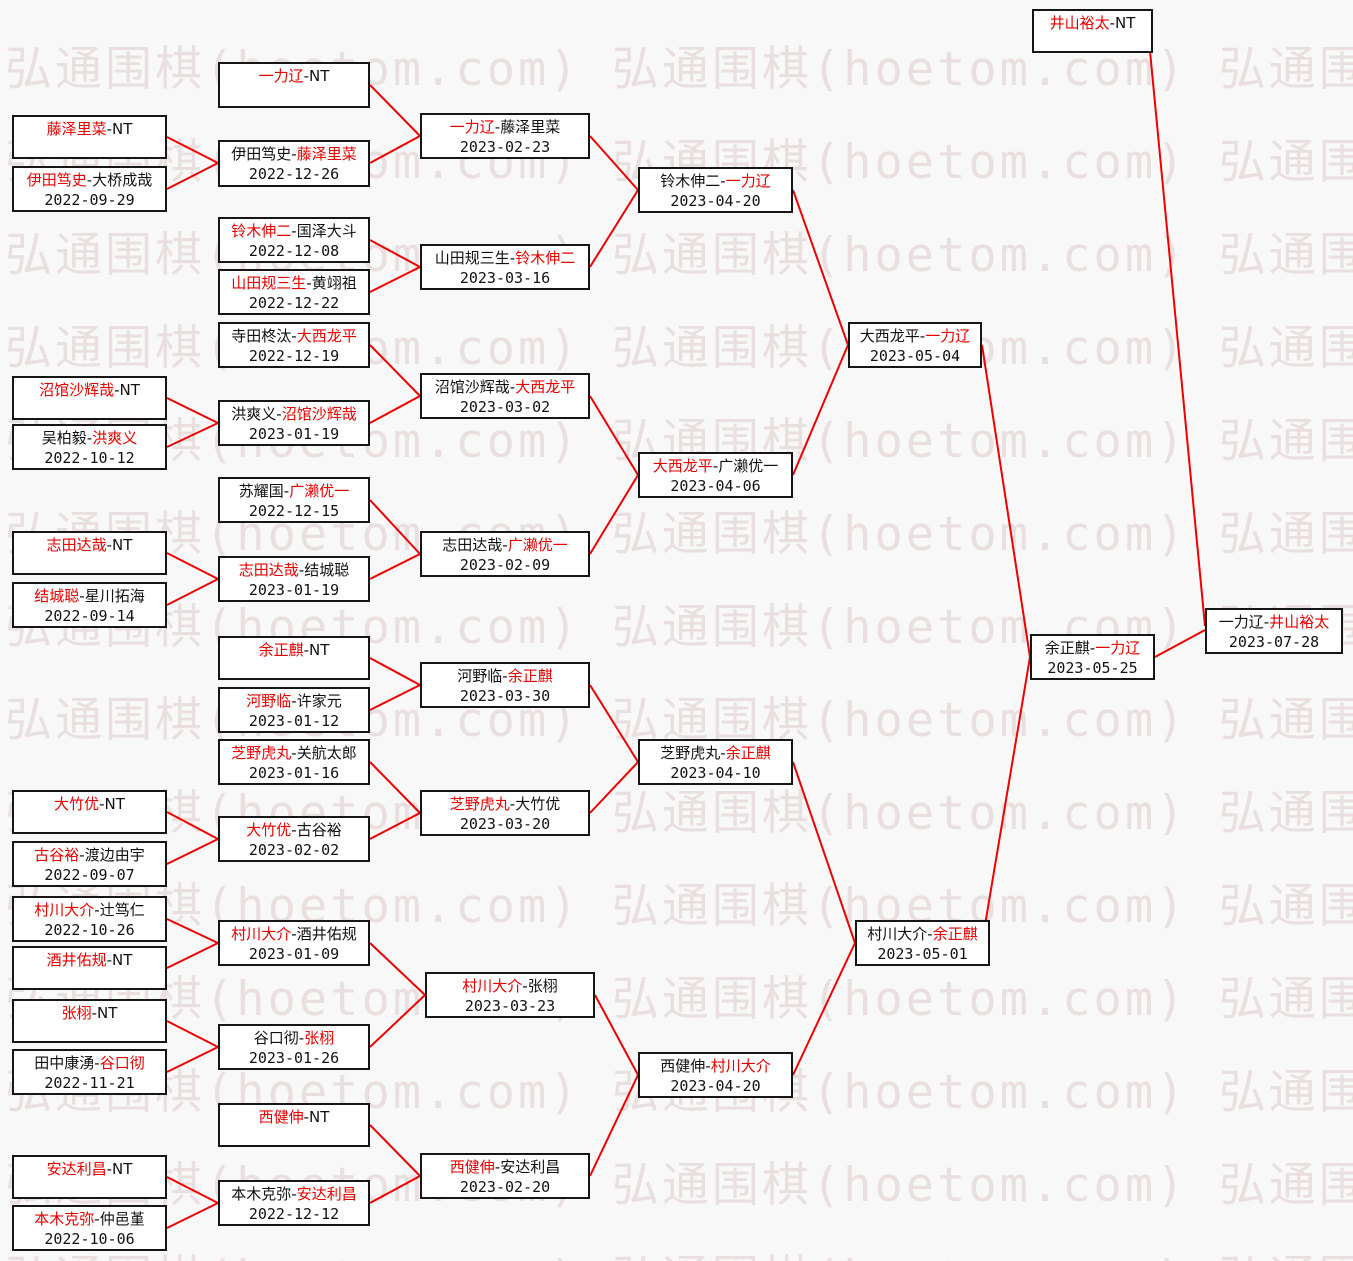 The height and width of the screenshot is (1261, 1353). Describe the element at coordinates (89, 1228) in the screenshot. I see `match-box: 本木克弥-仲邑堇 2022-10-06` at that location.